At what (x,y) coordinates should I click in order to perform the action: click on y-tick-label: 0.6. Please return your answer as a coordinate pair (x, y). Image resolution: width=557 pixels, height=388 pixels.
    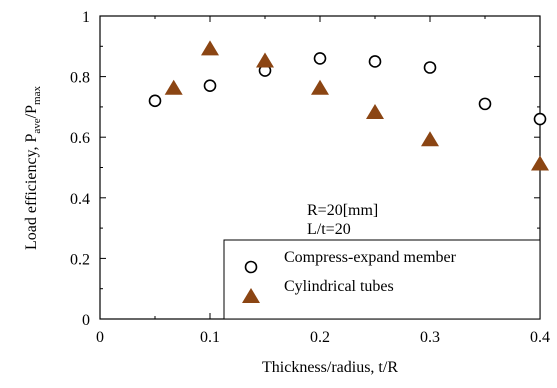
    Looking at the image, I should click on (80, 138).